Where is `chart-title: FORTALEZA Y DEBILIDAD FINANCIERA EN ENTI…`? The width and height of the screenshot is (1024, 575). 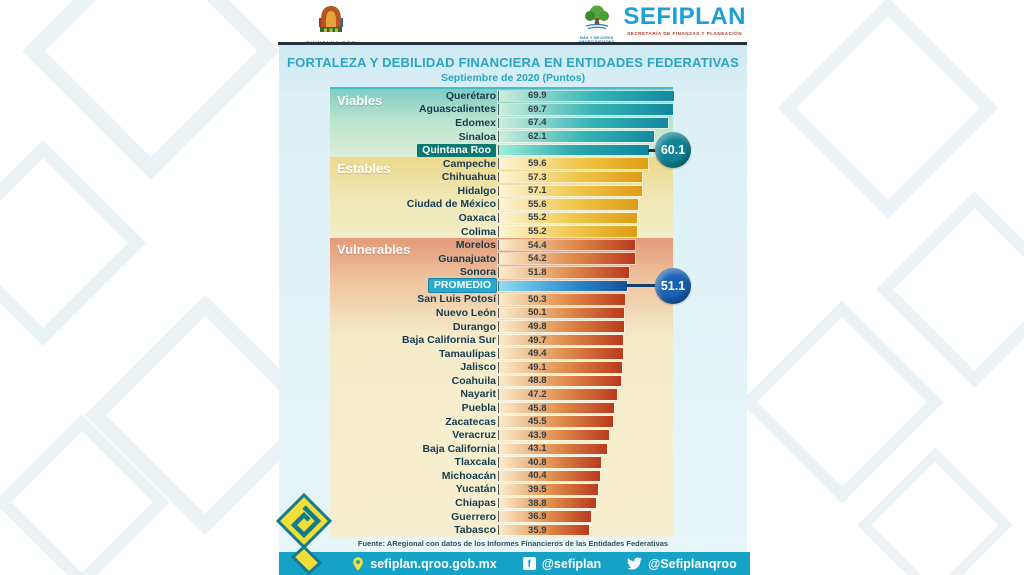
chart-title: FORTALEZA Y DEBILIDAD FINANCIERA EN ENTI… is located at coordinates (513, 62).